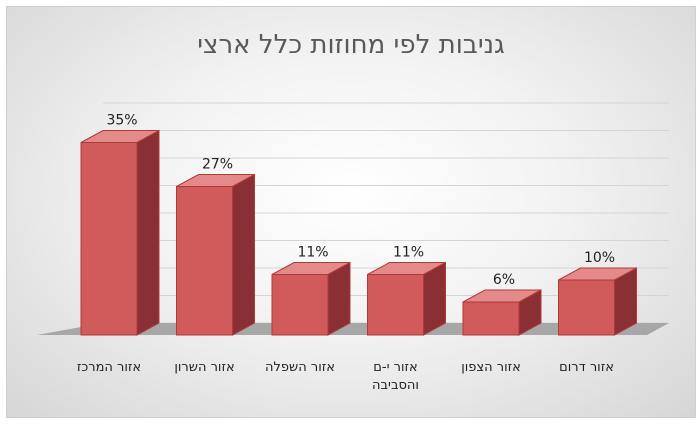 This screenshot has width=700, height=427. I want to click on category-label: אזור י-ם, so click(395, 367).